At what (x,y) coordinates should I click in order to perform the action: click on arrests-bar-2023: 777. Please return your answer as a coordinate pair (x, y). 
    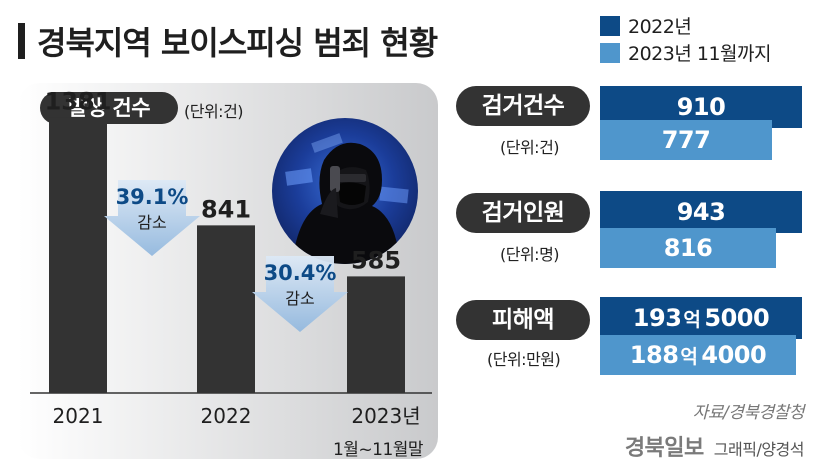
    Looking at the image, I should click on (686, 140).